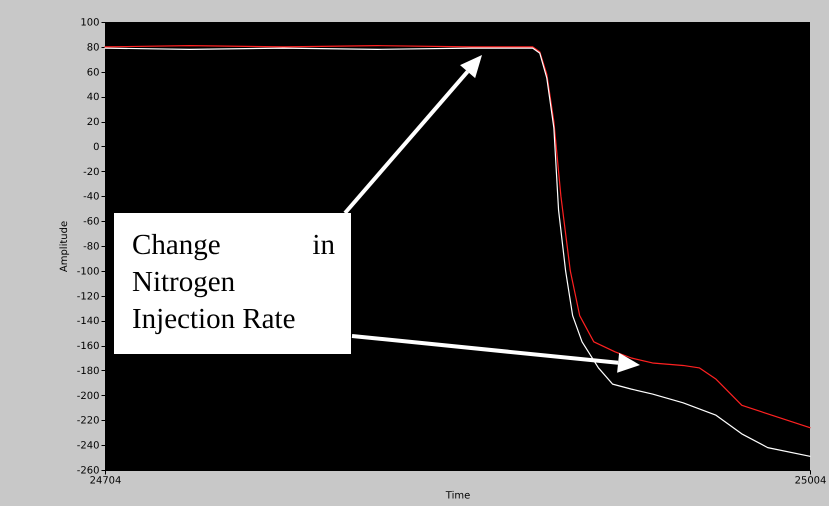 This screenshot has height=506, width=829. Describe the element at coordinates (106, 481) in the screenshot. I see `x-tick-label: 24704` at that location.